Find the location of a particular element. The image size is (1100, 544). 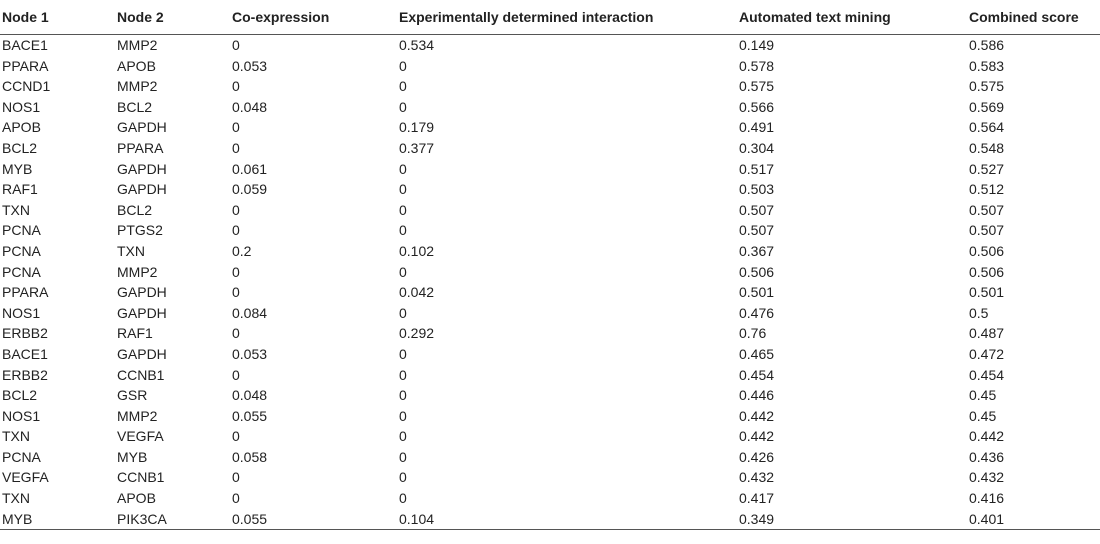

table-row: NOS1 GAPDH 0.084 0 0.476 0.5 is located at coordinates (550, 313).